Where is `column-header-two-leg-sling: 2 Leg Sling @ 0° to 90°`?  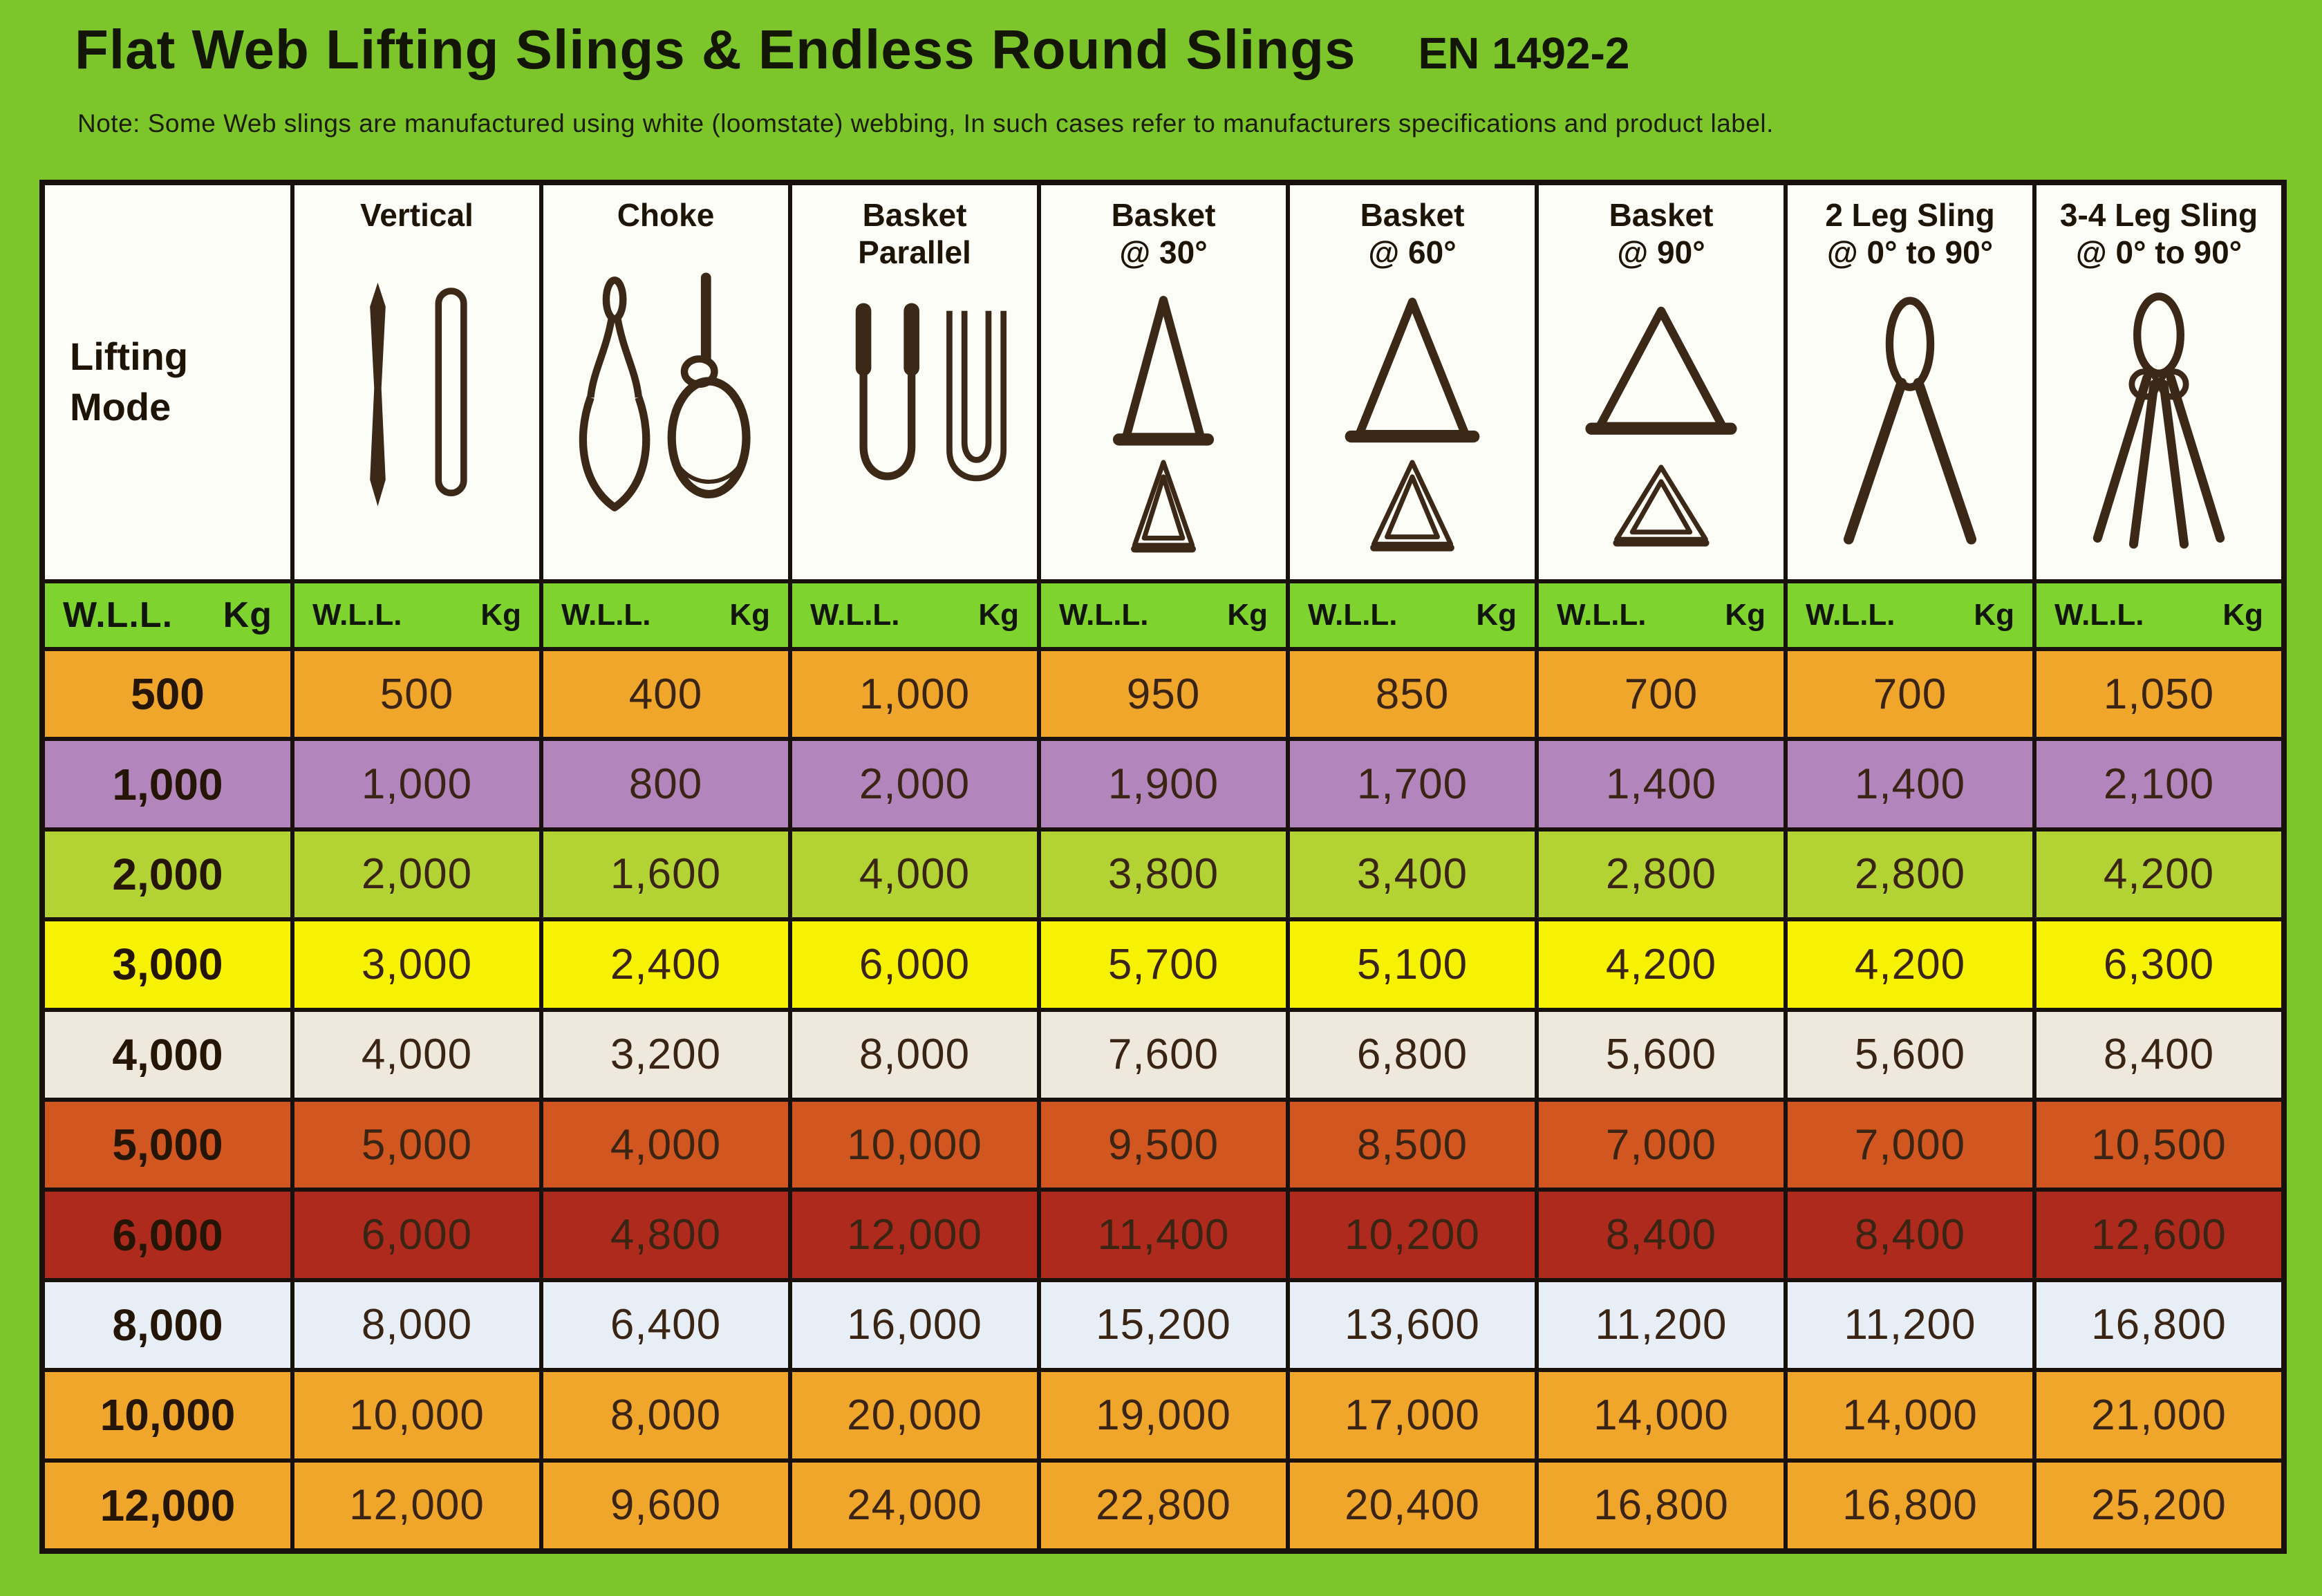
column-header-two-leg-sling: 2 Leg Sling @ 0° to 90° is located at coordinates (1910, 382).